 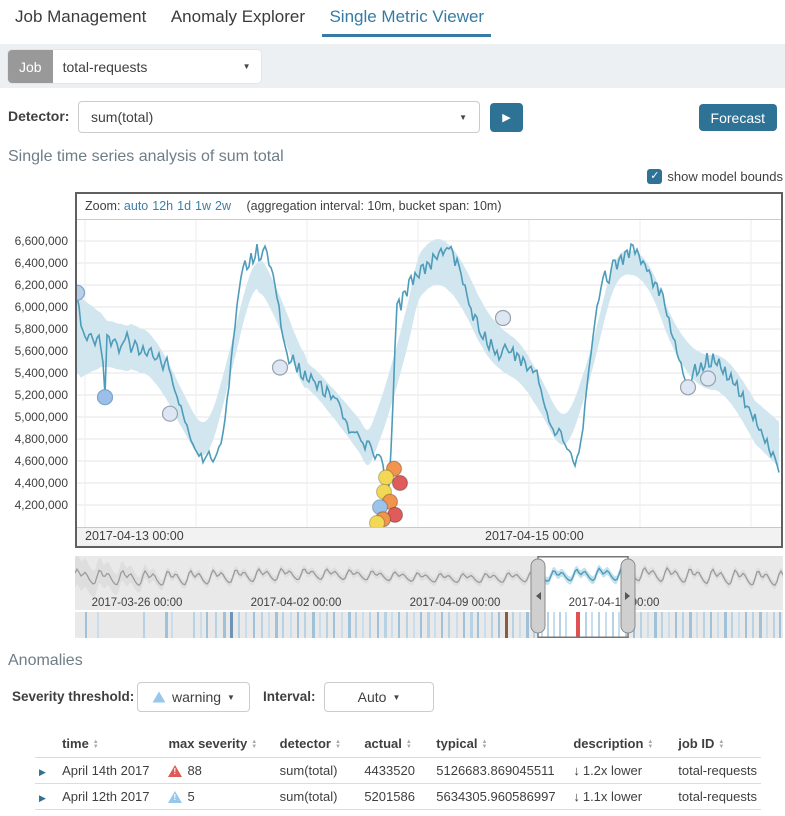 What do you see at coordinates (41, 373) in the screenshot?
I see `y-tick-label: 5,400,000` at bounding box center [41, 373].